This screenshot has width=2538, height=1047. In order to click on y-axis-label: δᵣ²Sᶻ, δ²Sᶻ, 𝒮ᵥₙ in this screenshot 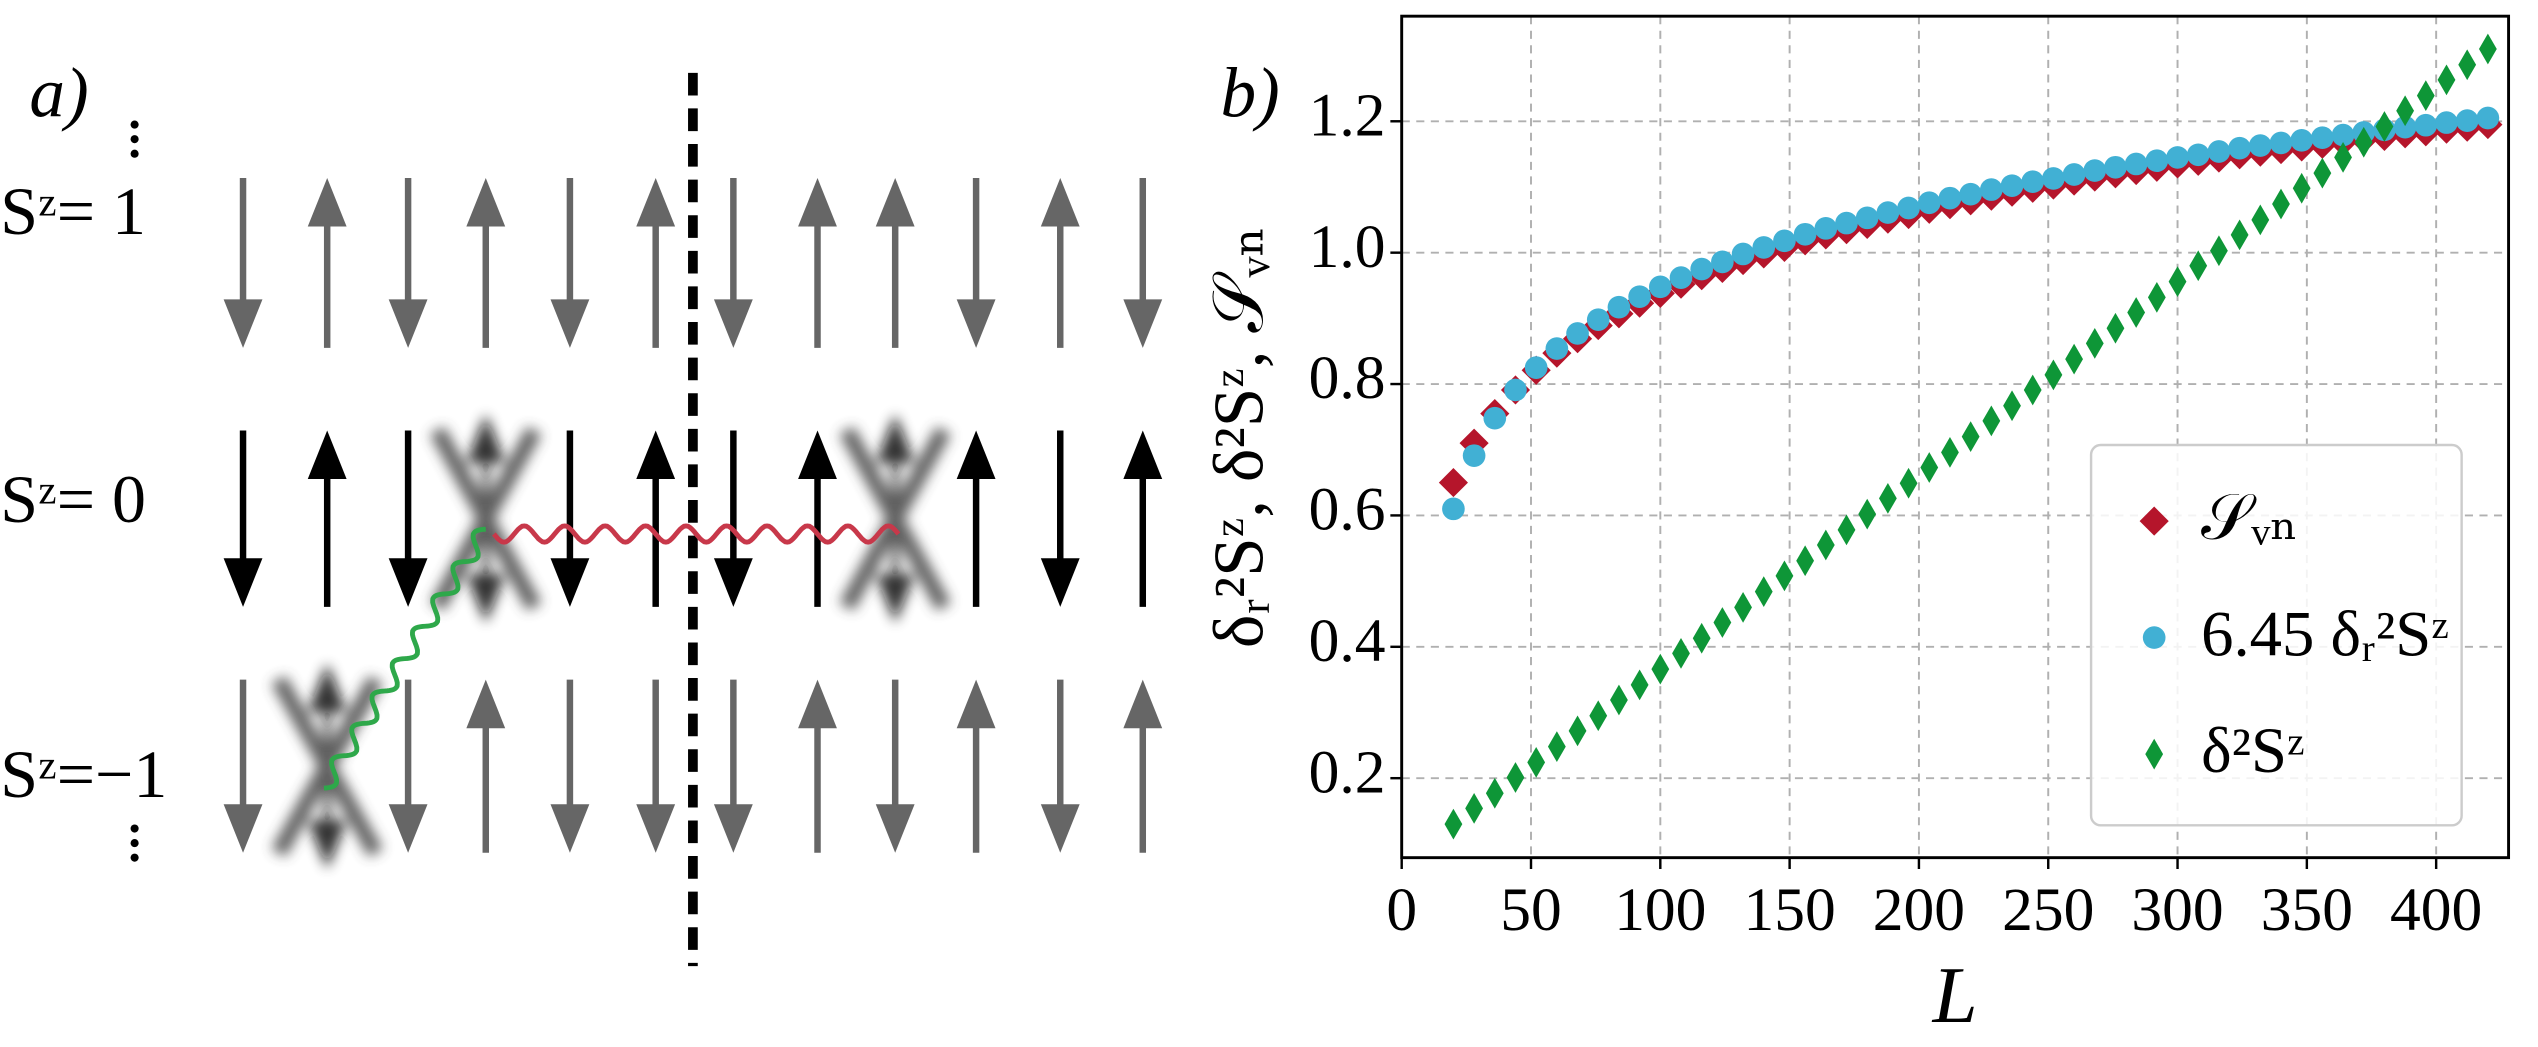, I will do `click(1240, 437)`.